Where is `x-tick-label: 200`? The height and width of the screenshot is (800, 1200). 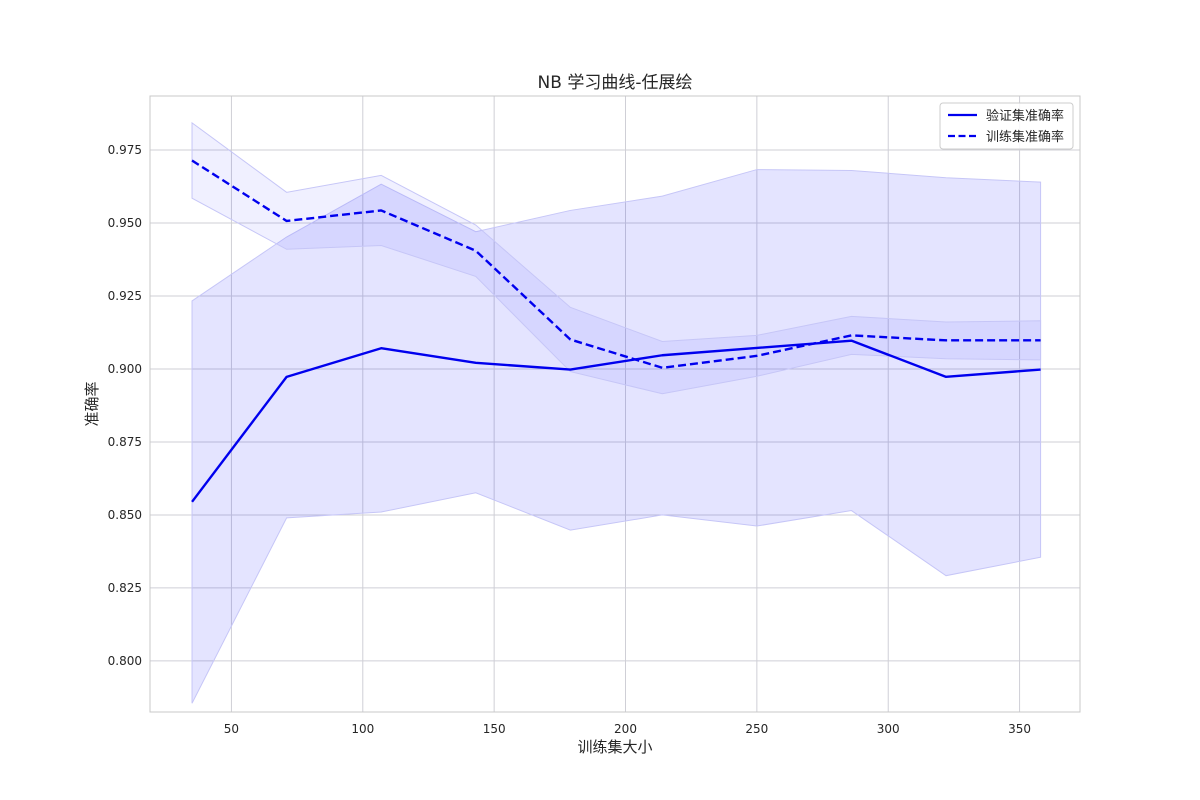
x-tick-label: 200 is located at coordinates (625, 729).